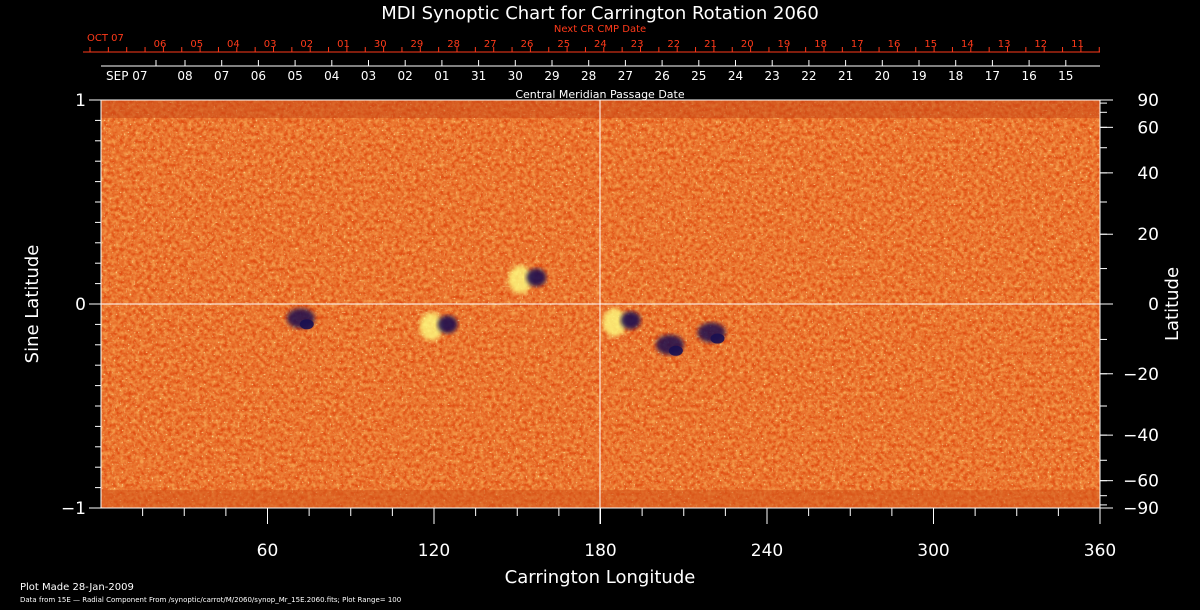  Describe the element at coordinates (77, 587) in the screenshot. I see `plot-made-note: Plot Made 28-Jan-2009` at that location.